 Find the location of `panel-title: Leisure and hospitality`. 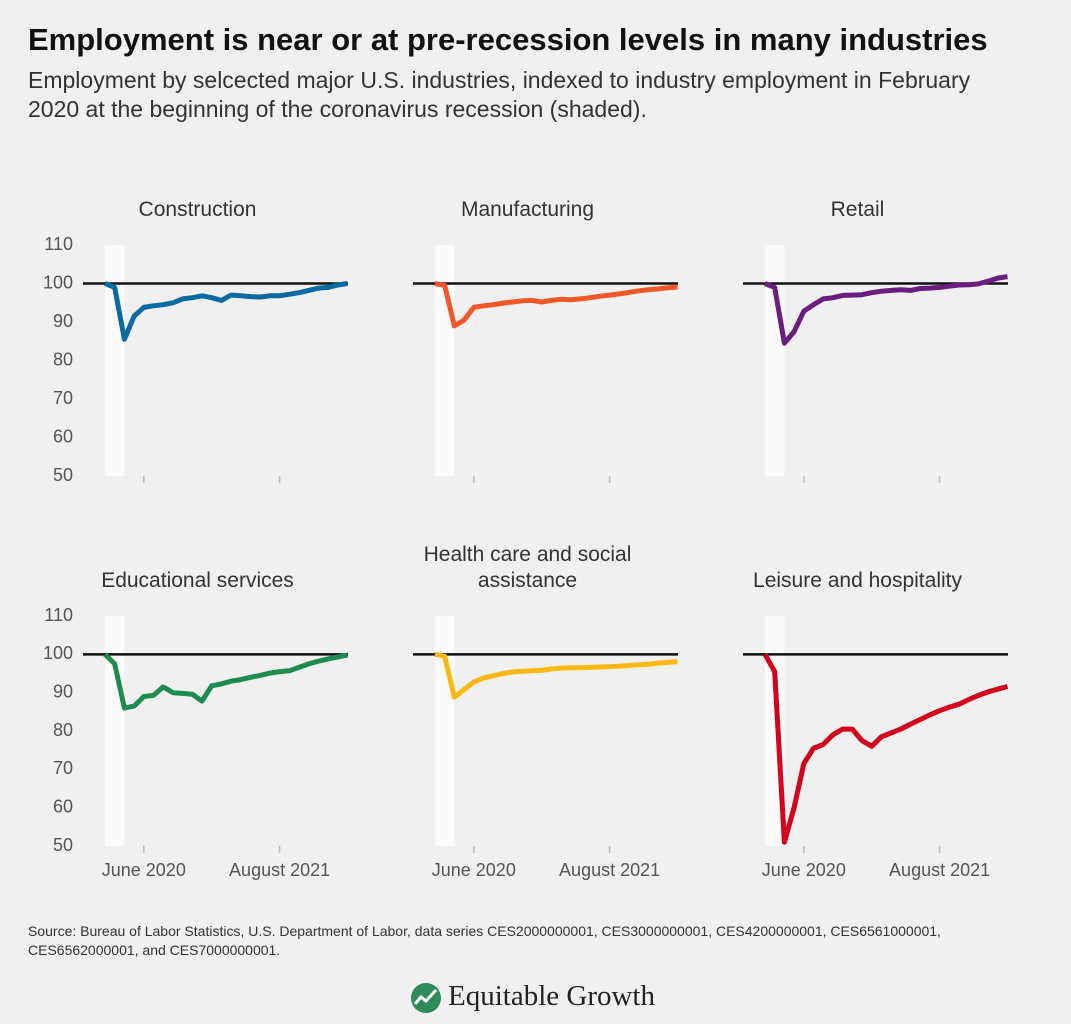

panel-title: Leisure and hospitality is located at coordinates (857, 580).